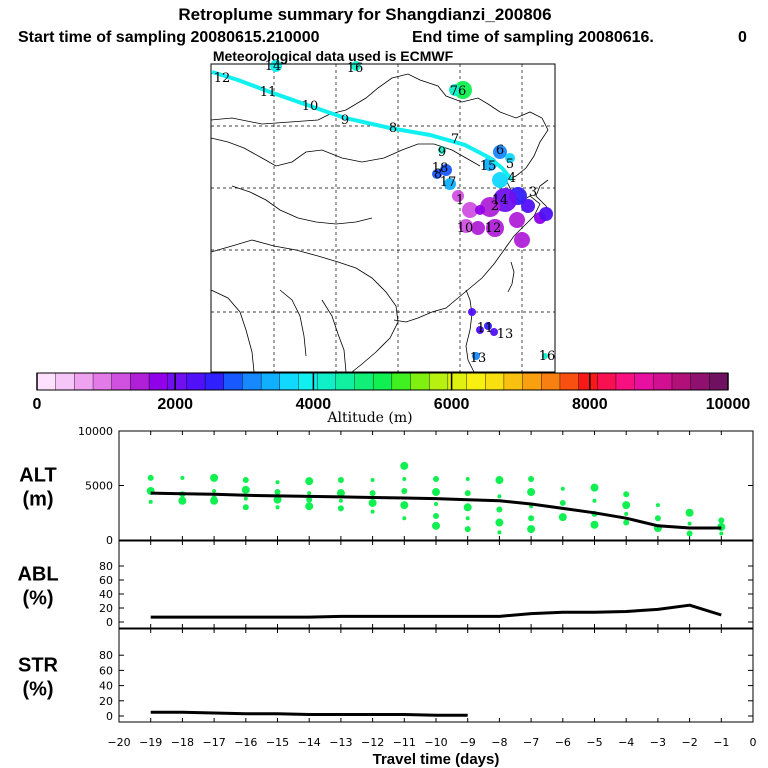 The width and height of the screenshot is (768, 768). What do you see at coordinates (386, 675) in the screenshot?
I see `str-panel: 80 60 40 20 0 STR(%)` at bounding box center [386, 675].